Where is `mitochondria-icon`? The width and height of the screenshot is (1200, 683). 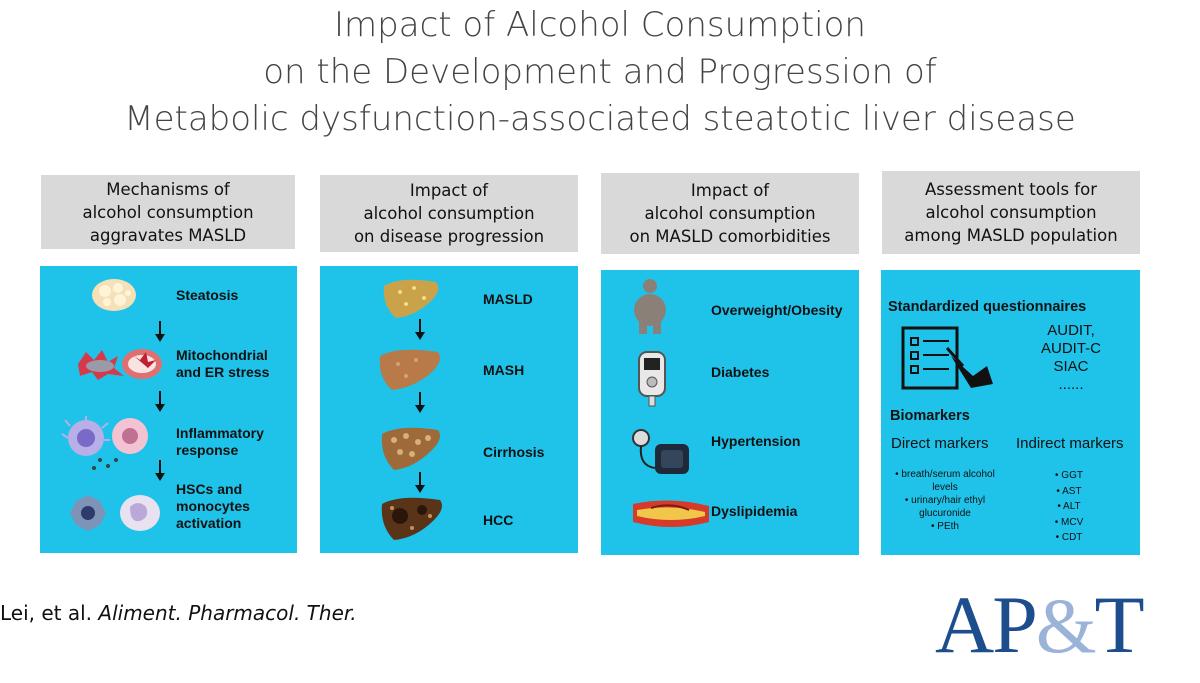
mitochondria-icon is located at coordinates (120, 364).